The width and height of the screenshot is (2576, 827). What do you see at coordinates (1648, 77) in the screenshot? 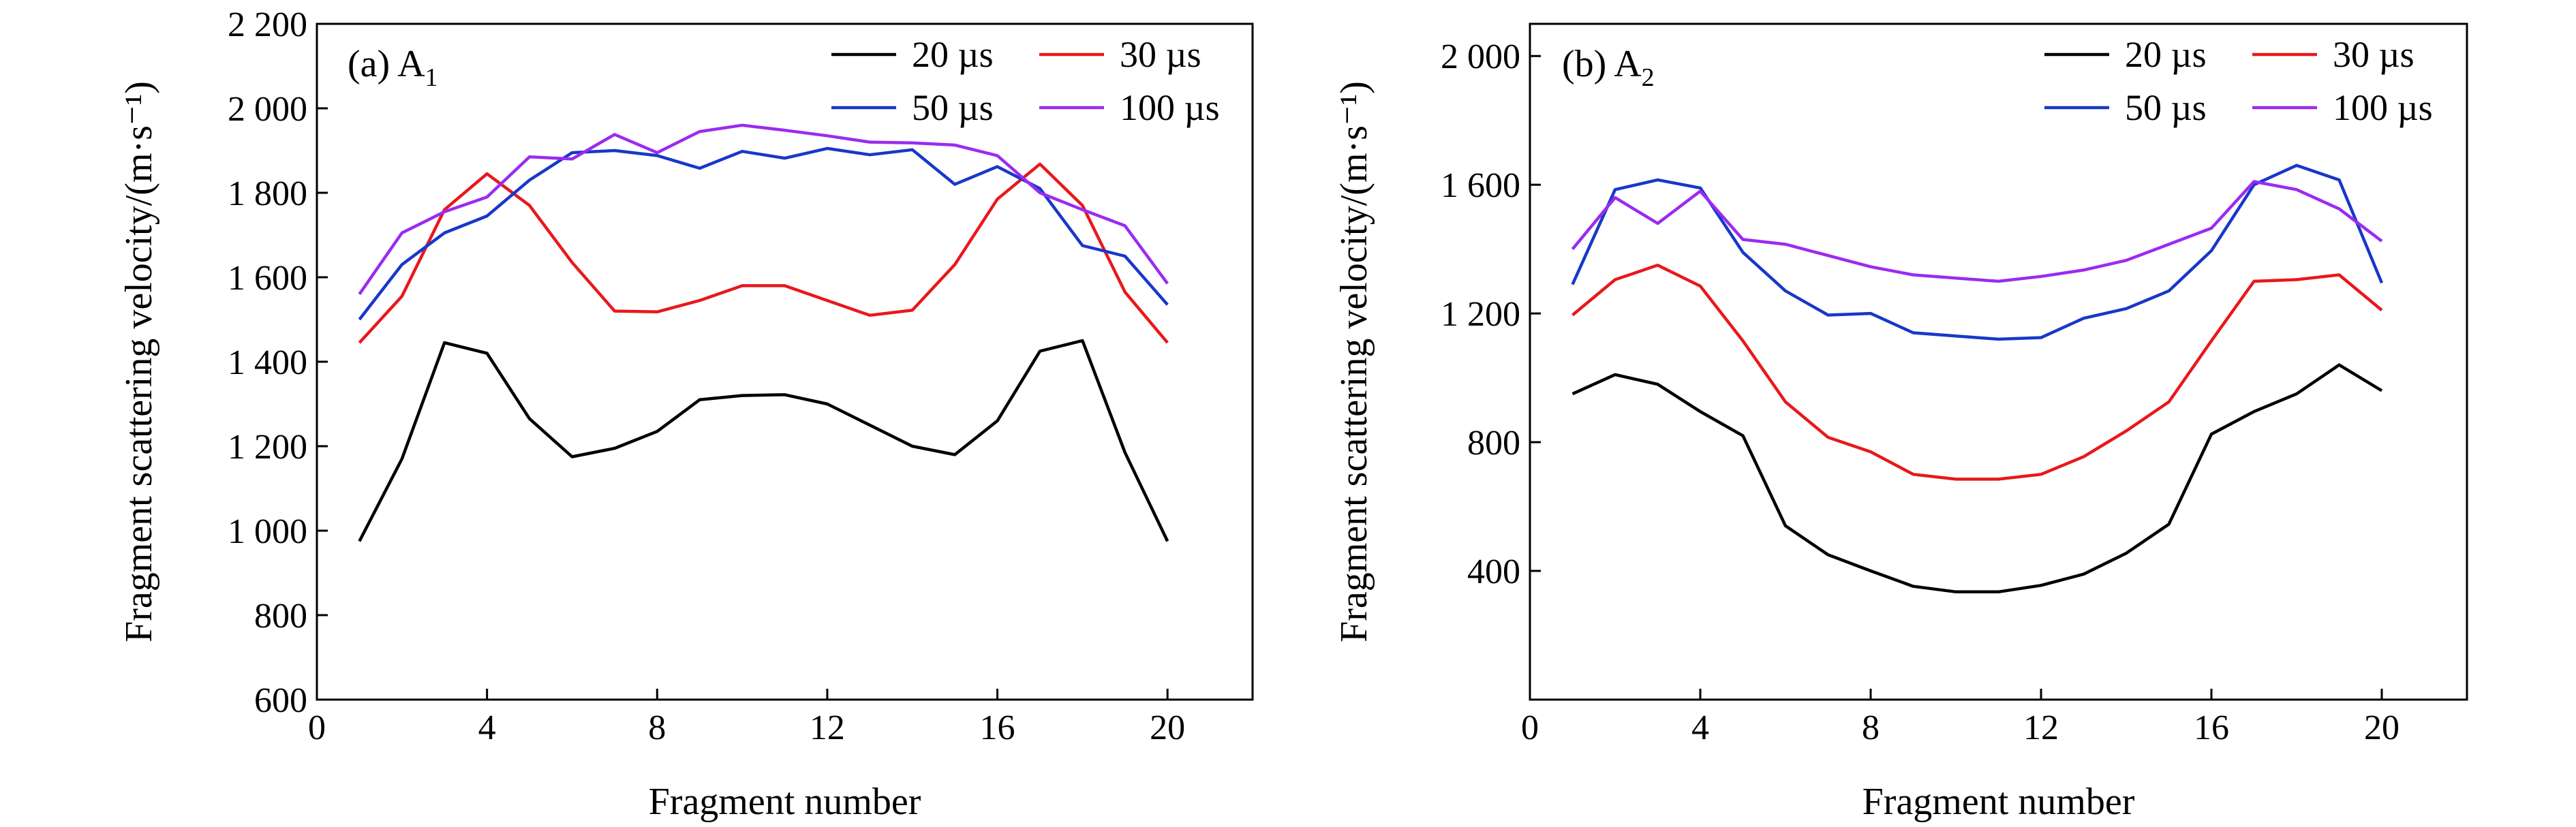
I see `panel-label-subscript: 2` at bounding box center [1648, 77].